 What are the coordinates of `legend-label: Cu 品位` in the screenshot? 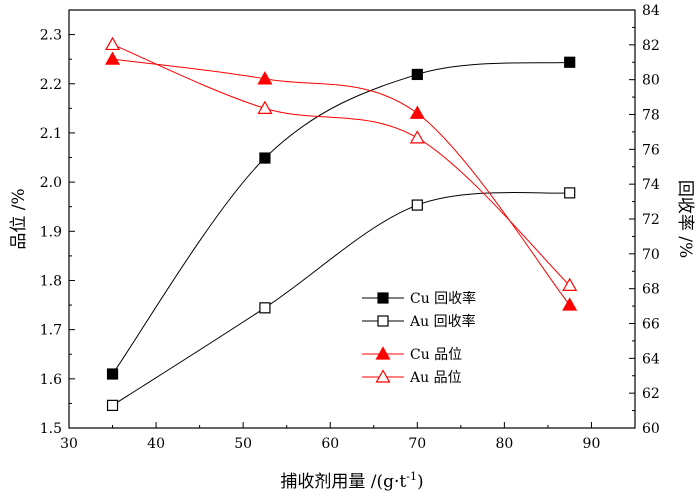 It's located at (436, 355).